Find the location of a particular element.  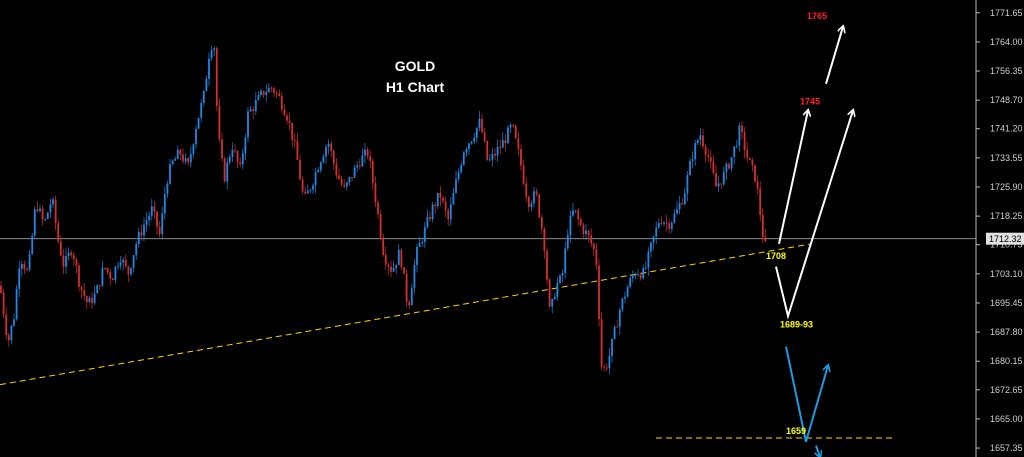

price-tick-label: 1703.10 is located at coordinates (1006, 274).